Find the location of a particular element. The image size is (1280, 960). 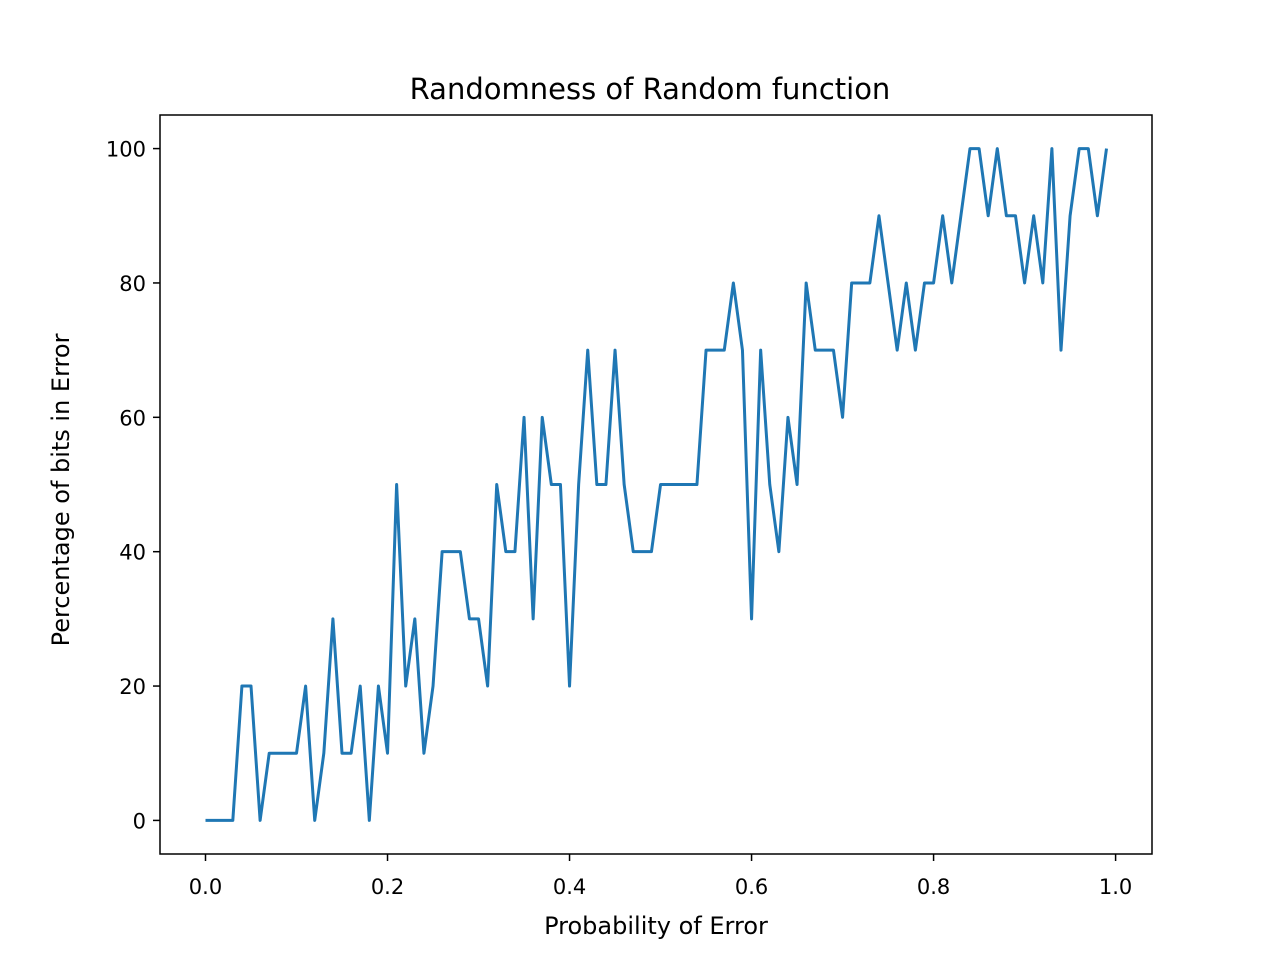

y-tick-label: 100 is located at coordinates (126, 150).